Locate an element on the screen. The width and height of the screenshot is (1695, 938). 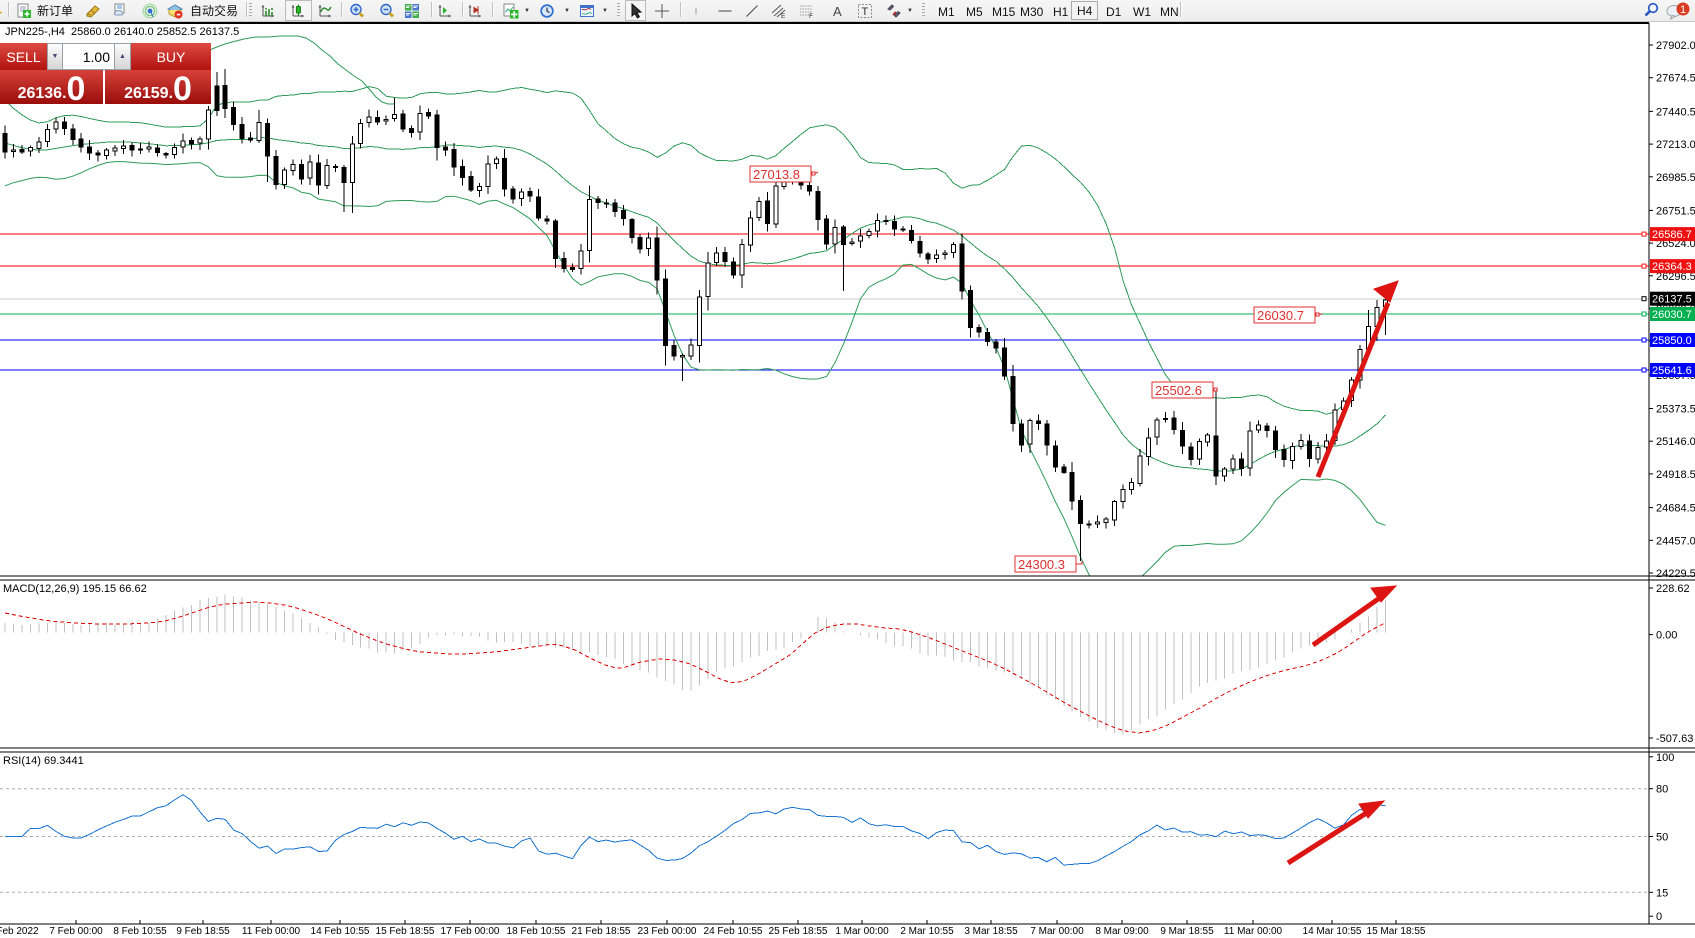
svg-text: 100 is located at coordinates (1665, 758).